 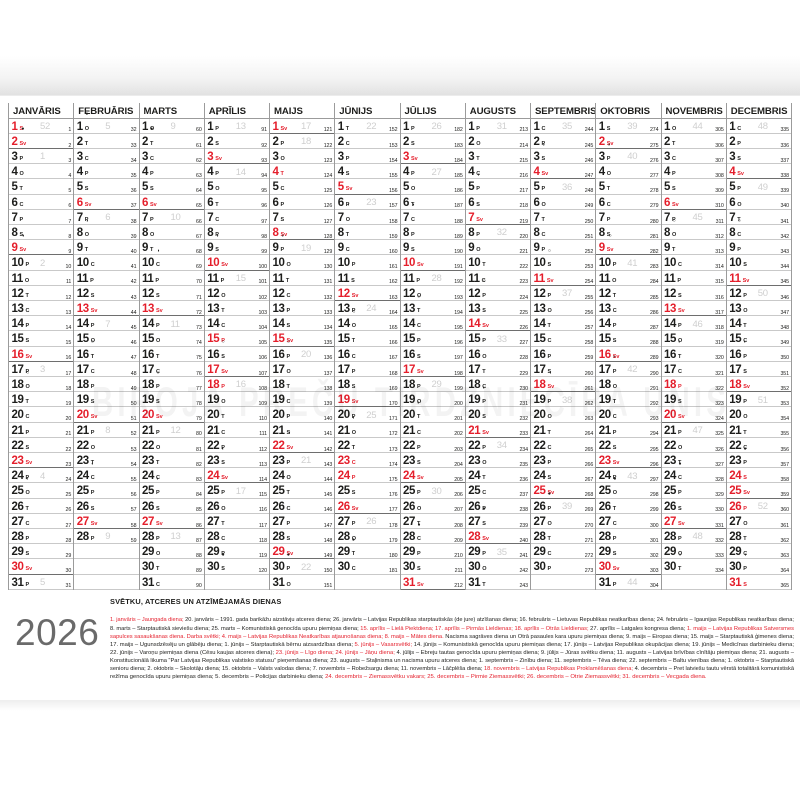 What do you see at coordinates (539, 460) in the screenshot?
I see `day-number: 23` at bounding box center [539, 460].